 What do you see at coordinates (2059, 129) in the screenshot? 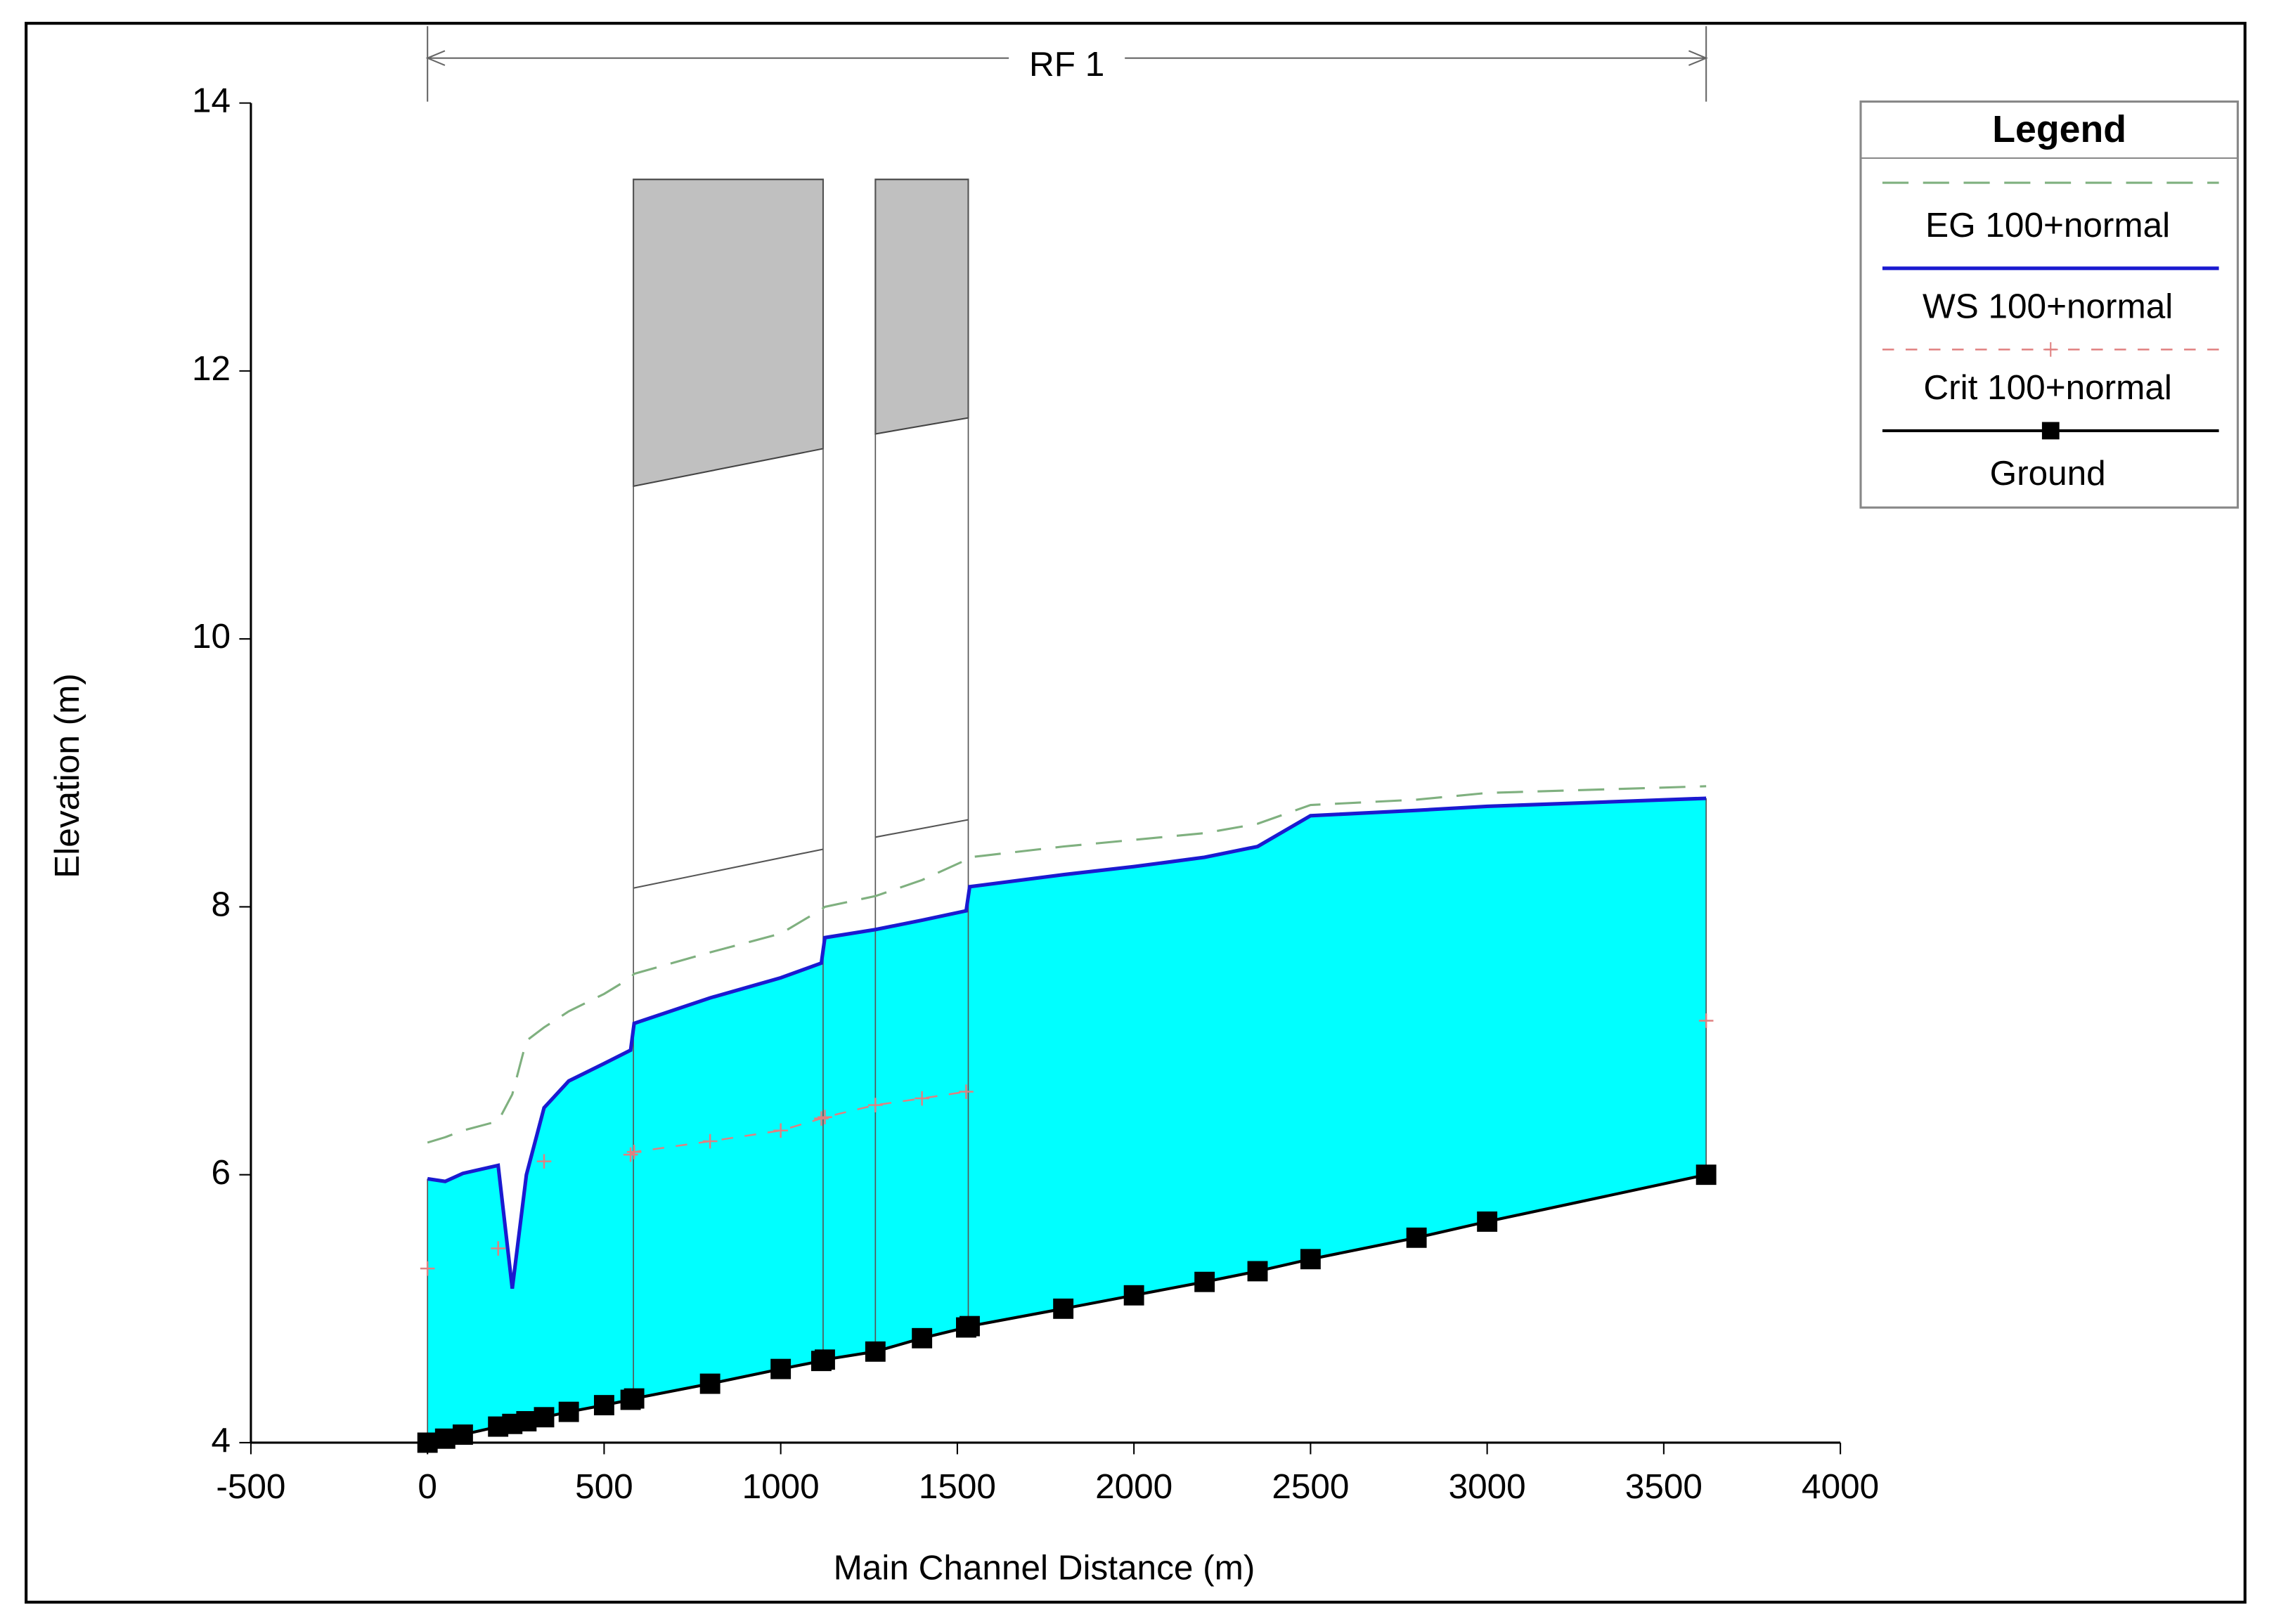
I see `legend-title: Legend` at bounding box center [2059, 129].